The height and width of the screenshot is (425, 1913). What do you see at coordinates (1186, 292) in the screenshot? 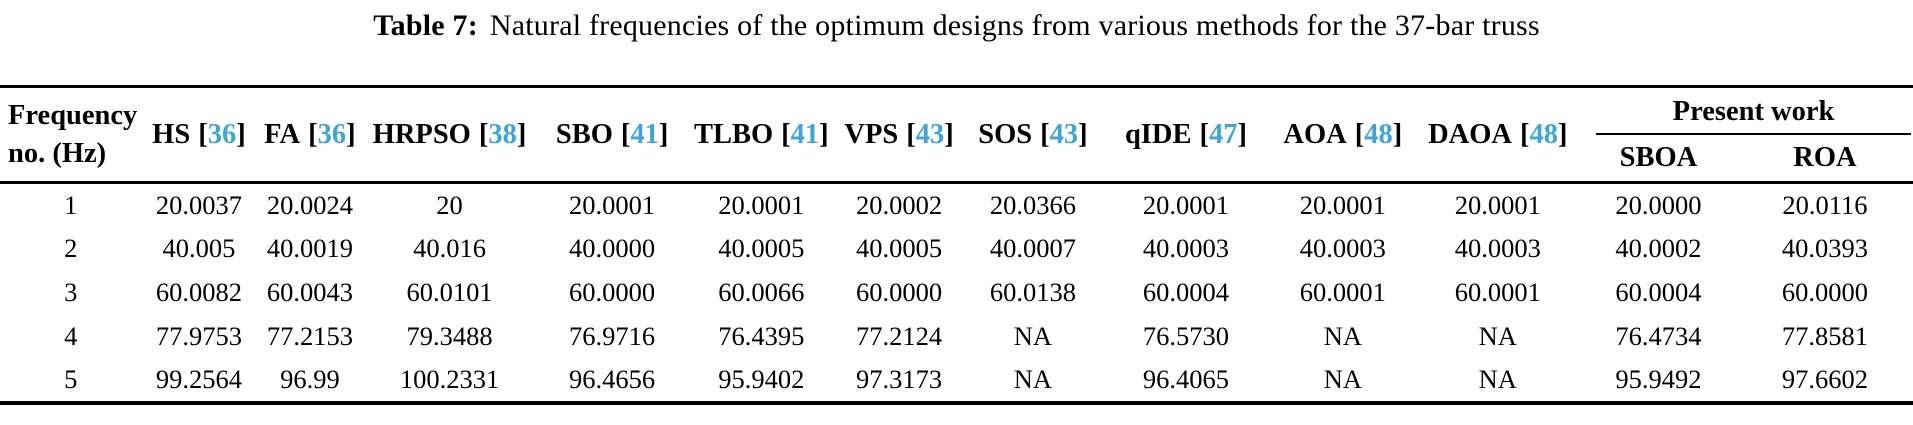
I see `value-cell-qide: 60.0004` at bounding box center [1186, 292].